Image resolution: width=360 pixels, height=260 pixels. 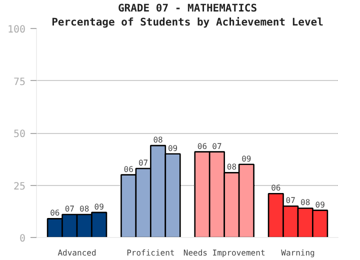 What do you see at coordinates (224, 253) in the screenshot?
I see `x-tick-label: Needs Improvement` at bounding box center [224, 253].